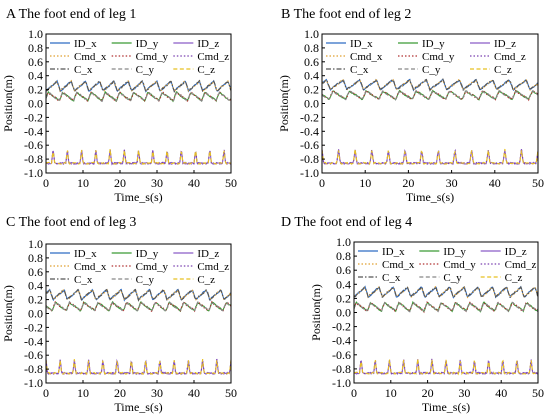 This screenshot has height=417, width=550. What do you see at coordinates (346, 14) in the screenshot?
I see `panel-title: B The foot end of leg 2` at bounding box center [346, 14].